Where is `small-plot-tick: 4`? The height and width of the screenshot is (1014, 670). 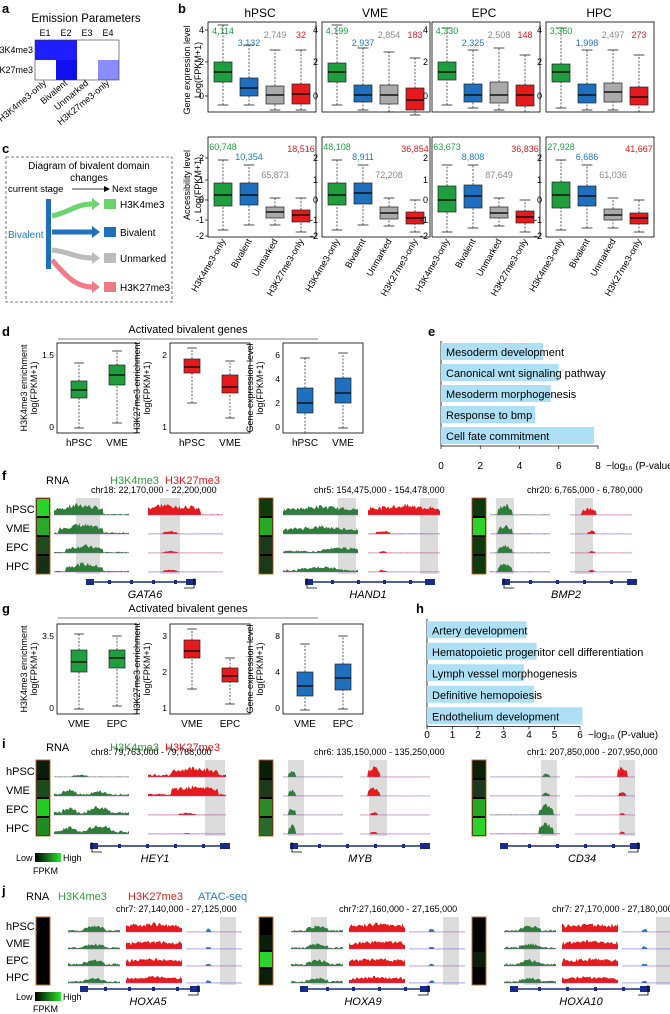 small-plot-tick: 4 is located at coordinates (277, 379).